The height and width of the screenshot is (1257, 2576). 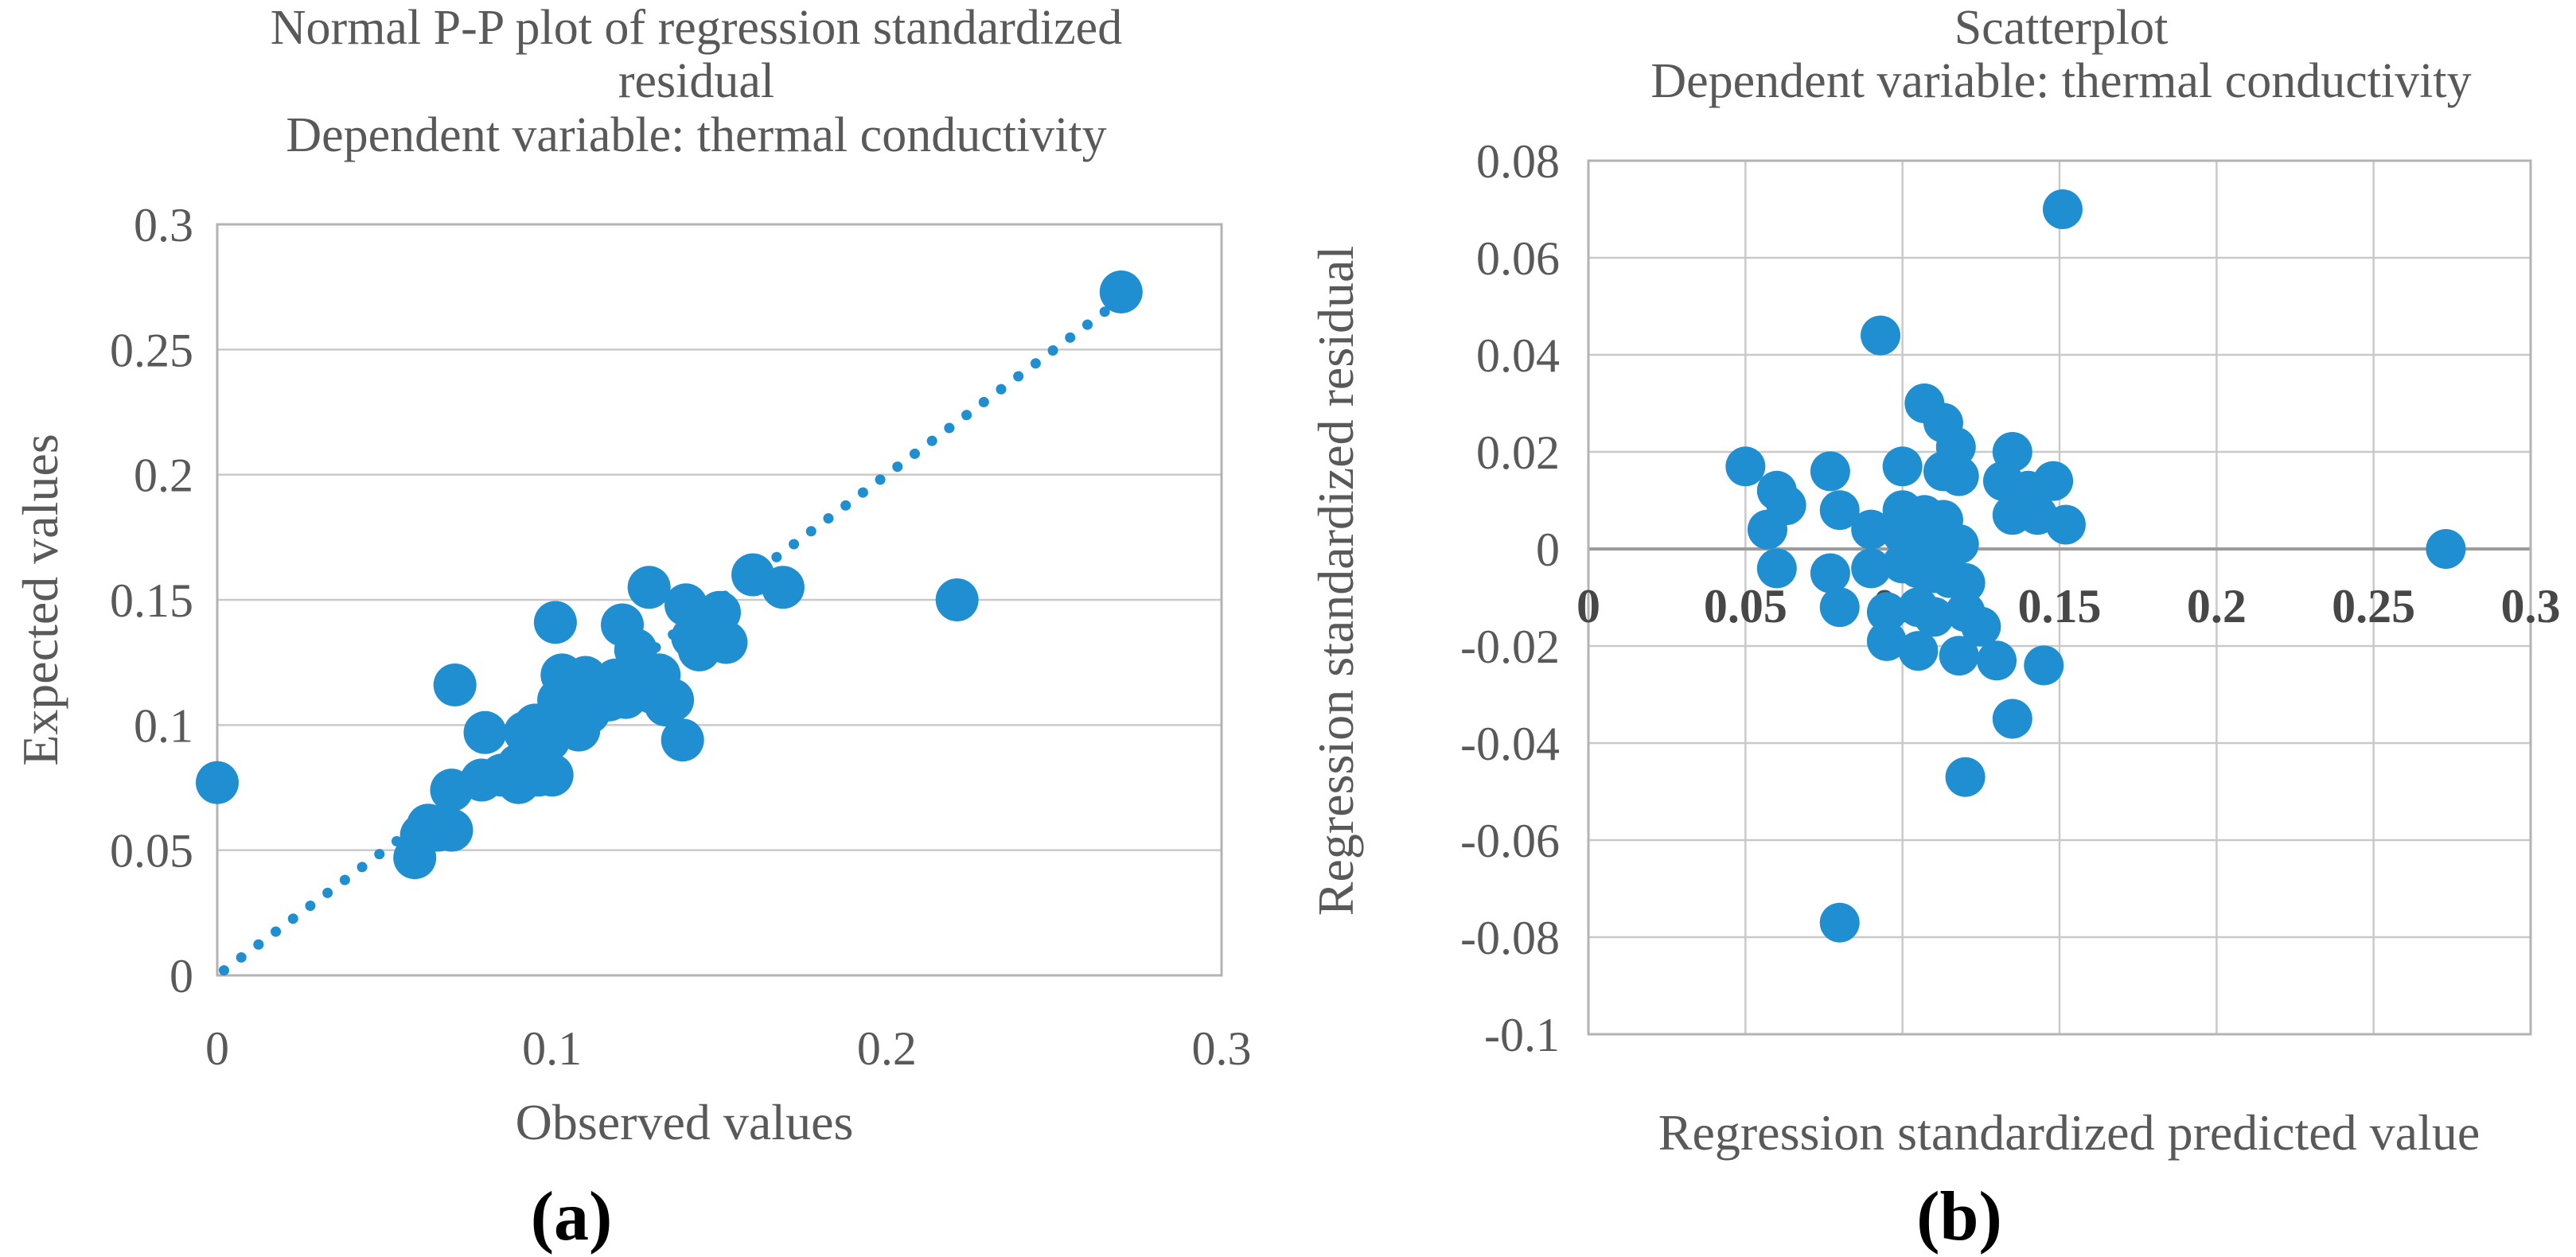 I want to click on y-tick-label: -0.1, so click(x=1522, y=1035).